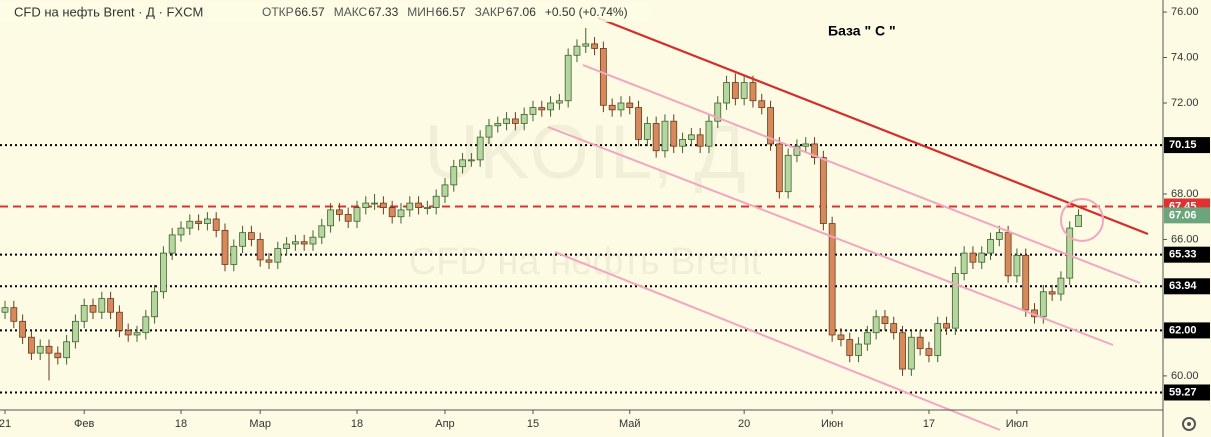 Image resolution: width=1211 pixels, height=437 pixels. I want to click on x-tick-label: 18, so click(357, 424).